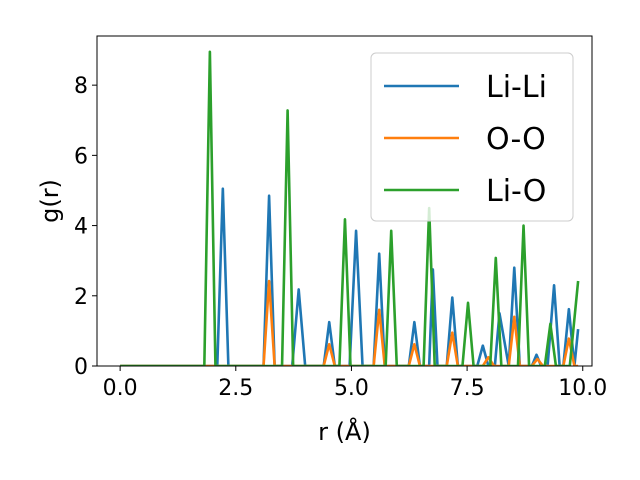 The width and height of the screenshot is (640, 480). I want to click on x-tick-label: 2.5, so click(235, 388).